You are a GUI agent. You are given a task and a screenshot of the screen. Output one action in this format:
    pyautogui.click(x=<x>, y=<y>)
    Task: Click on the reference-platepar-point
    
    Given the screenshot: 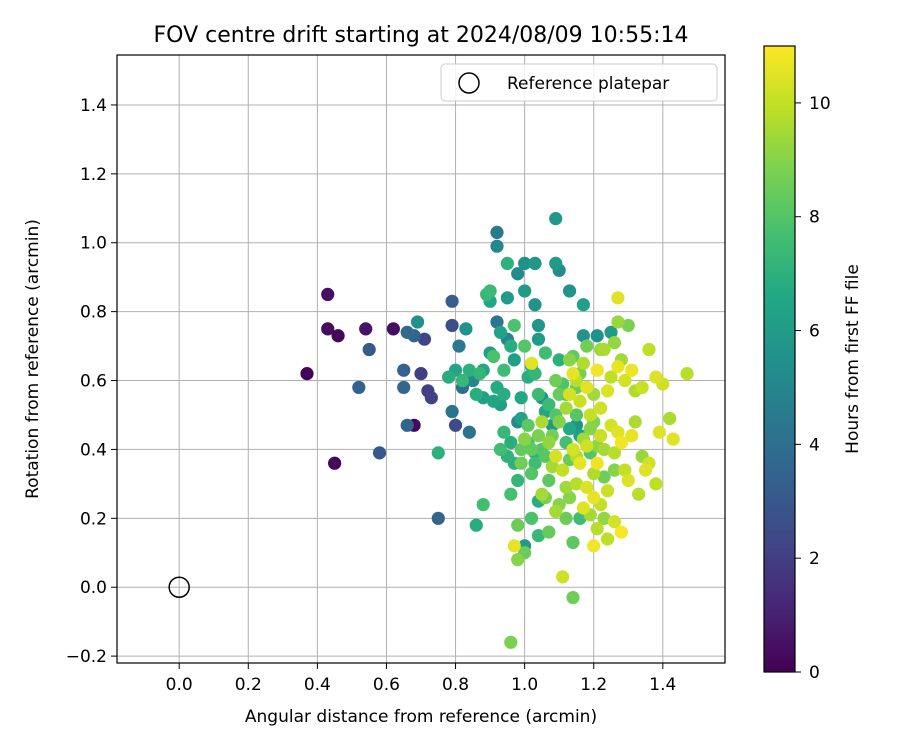 What is the action you would take?
    pyautogui.click(x=179, y=587)
    